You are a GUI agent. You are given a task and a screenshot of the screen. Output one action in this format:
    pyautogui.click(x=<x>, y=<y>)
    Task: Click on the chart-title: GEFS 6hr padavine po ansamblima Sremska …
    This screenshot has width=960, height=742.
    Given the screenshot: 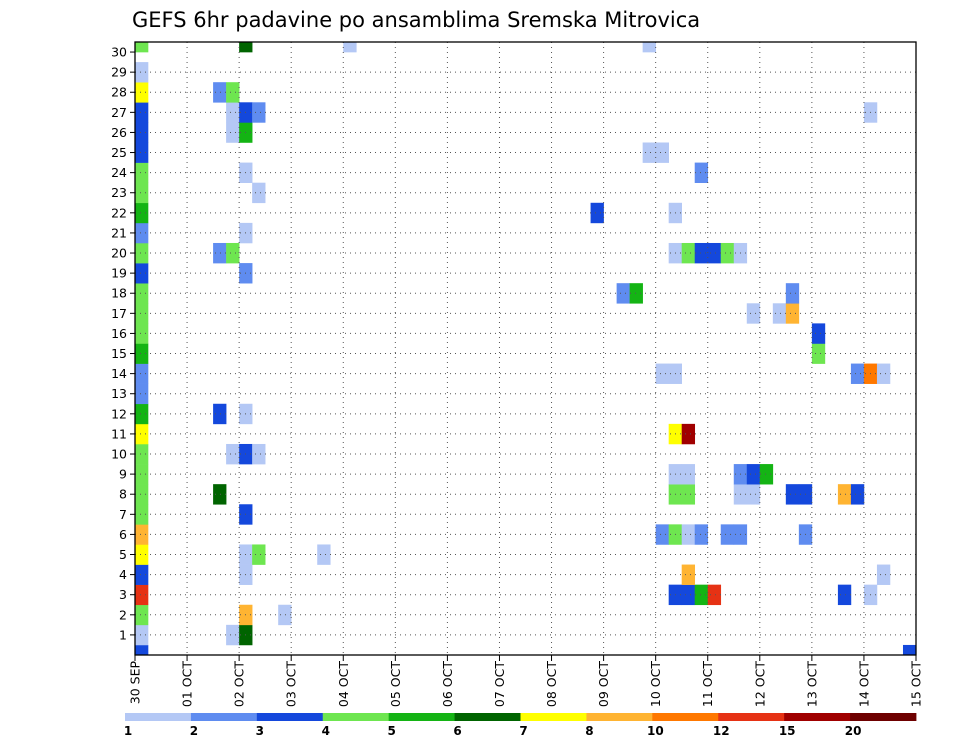 What is the action you would take?
    pyautogui.click(x=416, y=20)
    